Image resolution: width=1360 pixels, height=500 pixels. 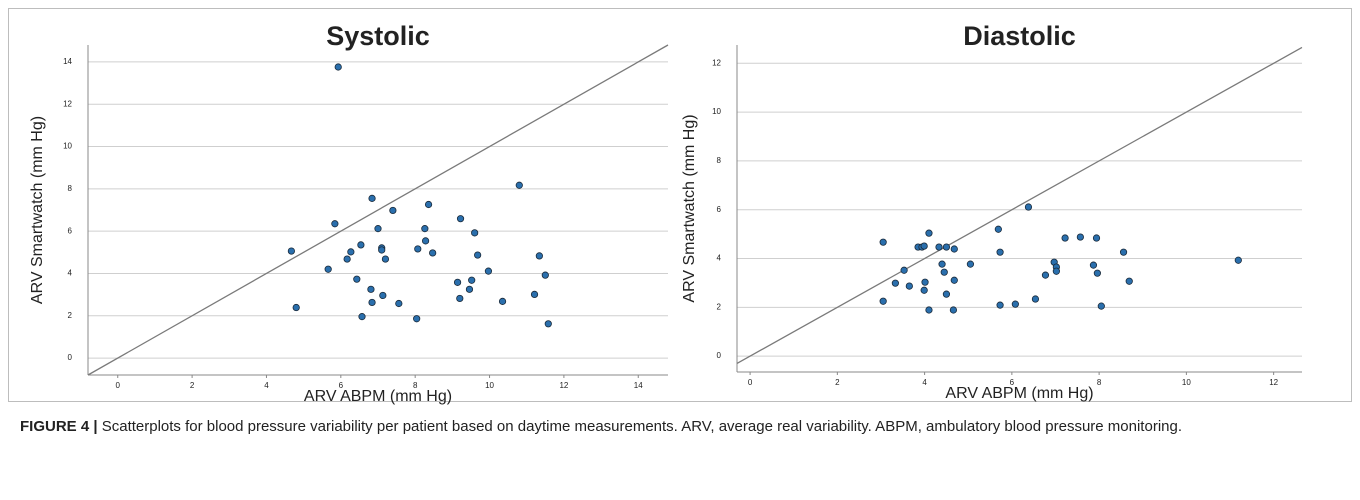 What do you see at coordinates (70, 188) in the screenshot?
I see `y-tick-label: 8` at bounding box center [70, 188].